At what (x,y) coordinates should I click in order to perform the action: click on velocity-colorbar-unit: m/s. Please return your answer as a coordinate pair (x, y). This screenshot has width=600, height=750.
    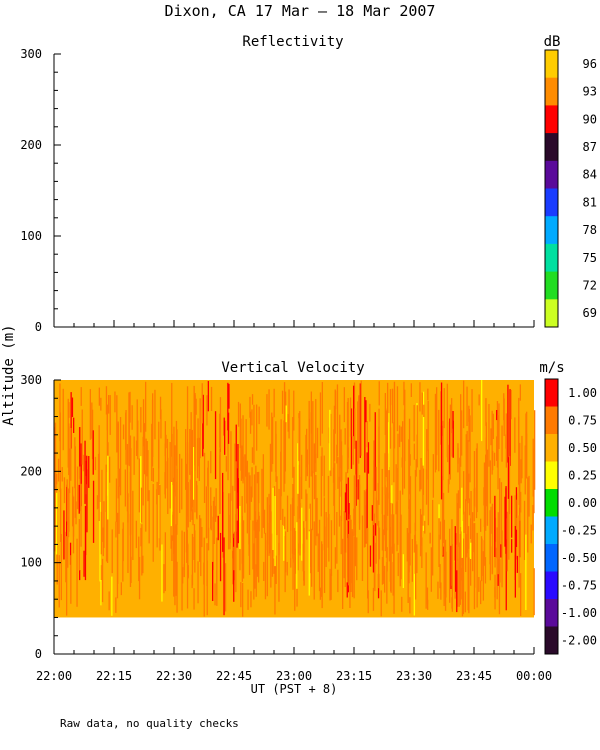
    Looking at the image, I should click on (551, 368).